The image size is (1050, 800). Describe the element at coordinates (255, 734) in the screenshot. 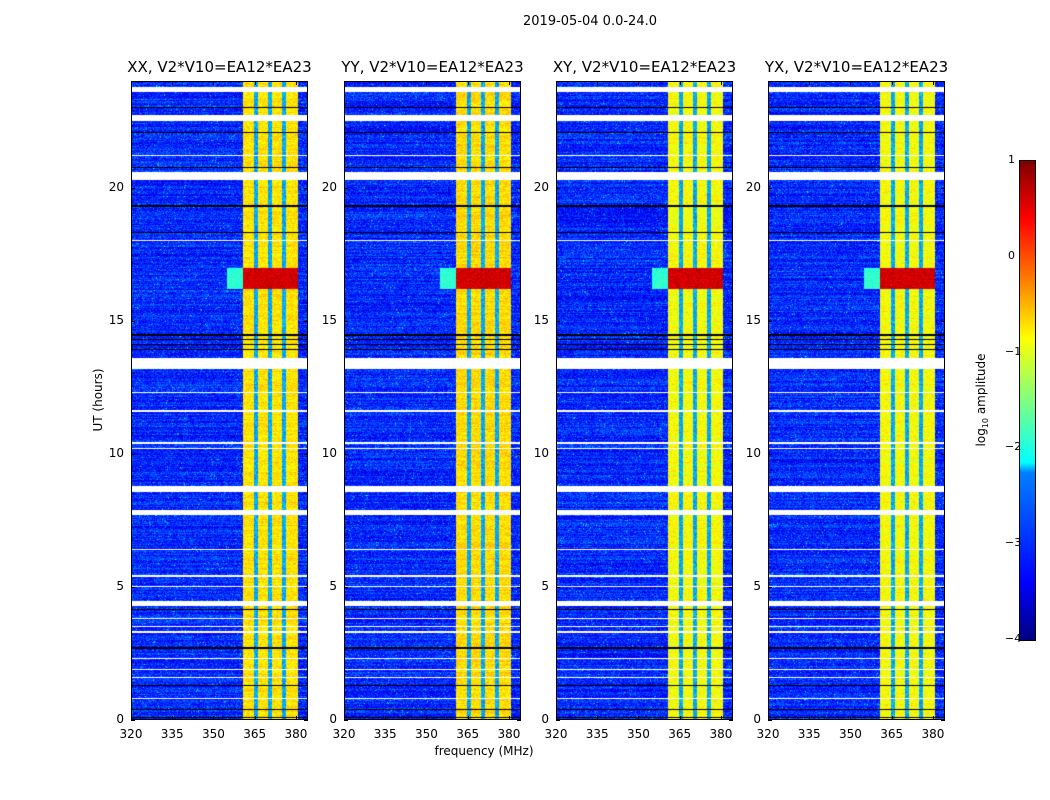

I see `x-tick-label: 365` at that location.